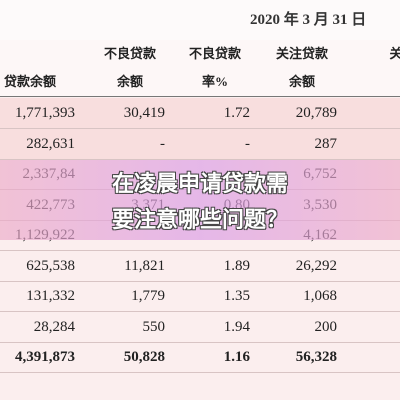 The width and height of the screenshot is (400, 400). What do you see at coordinates (50, 265) in the screenshot?
I see `table-cell: 625,538` at bounding box center [50, 265].